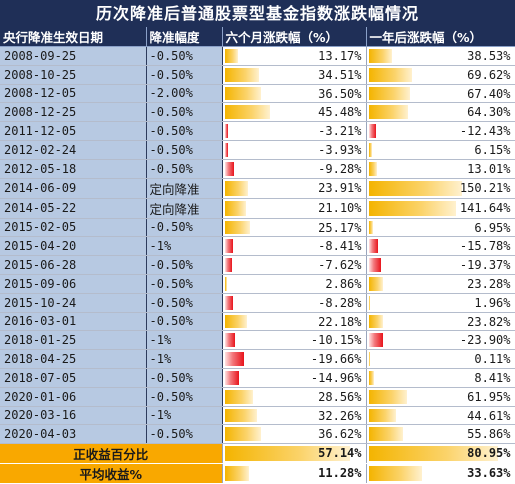  What do you see at coordinates (184, 246) in the screenshot?
I see `cut-cell: -1%` at bounding box center [184, 246].